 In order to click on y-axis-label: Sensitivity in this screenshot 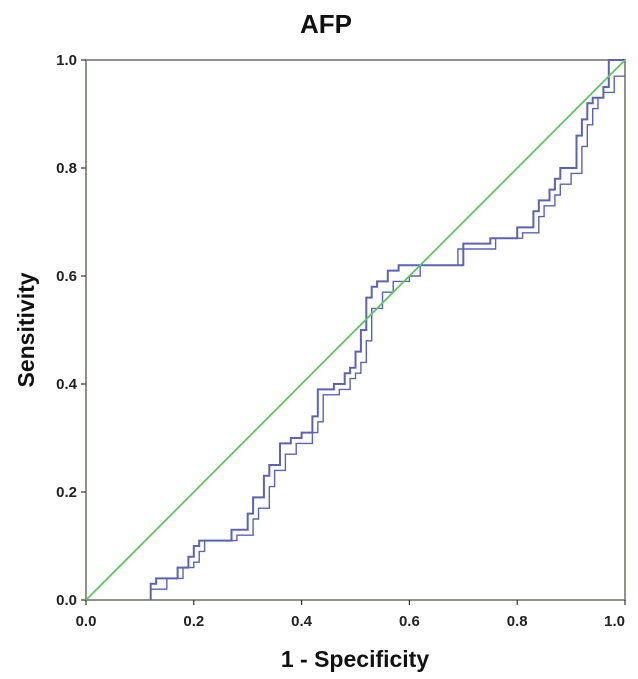, I will do `click(26, 329)`.